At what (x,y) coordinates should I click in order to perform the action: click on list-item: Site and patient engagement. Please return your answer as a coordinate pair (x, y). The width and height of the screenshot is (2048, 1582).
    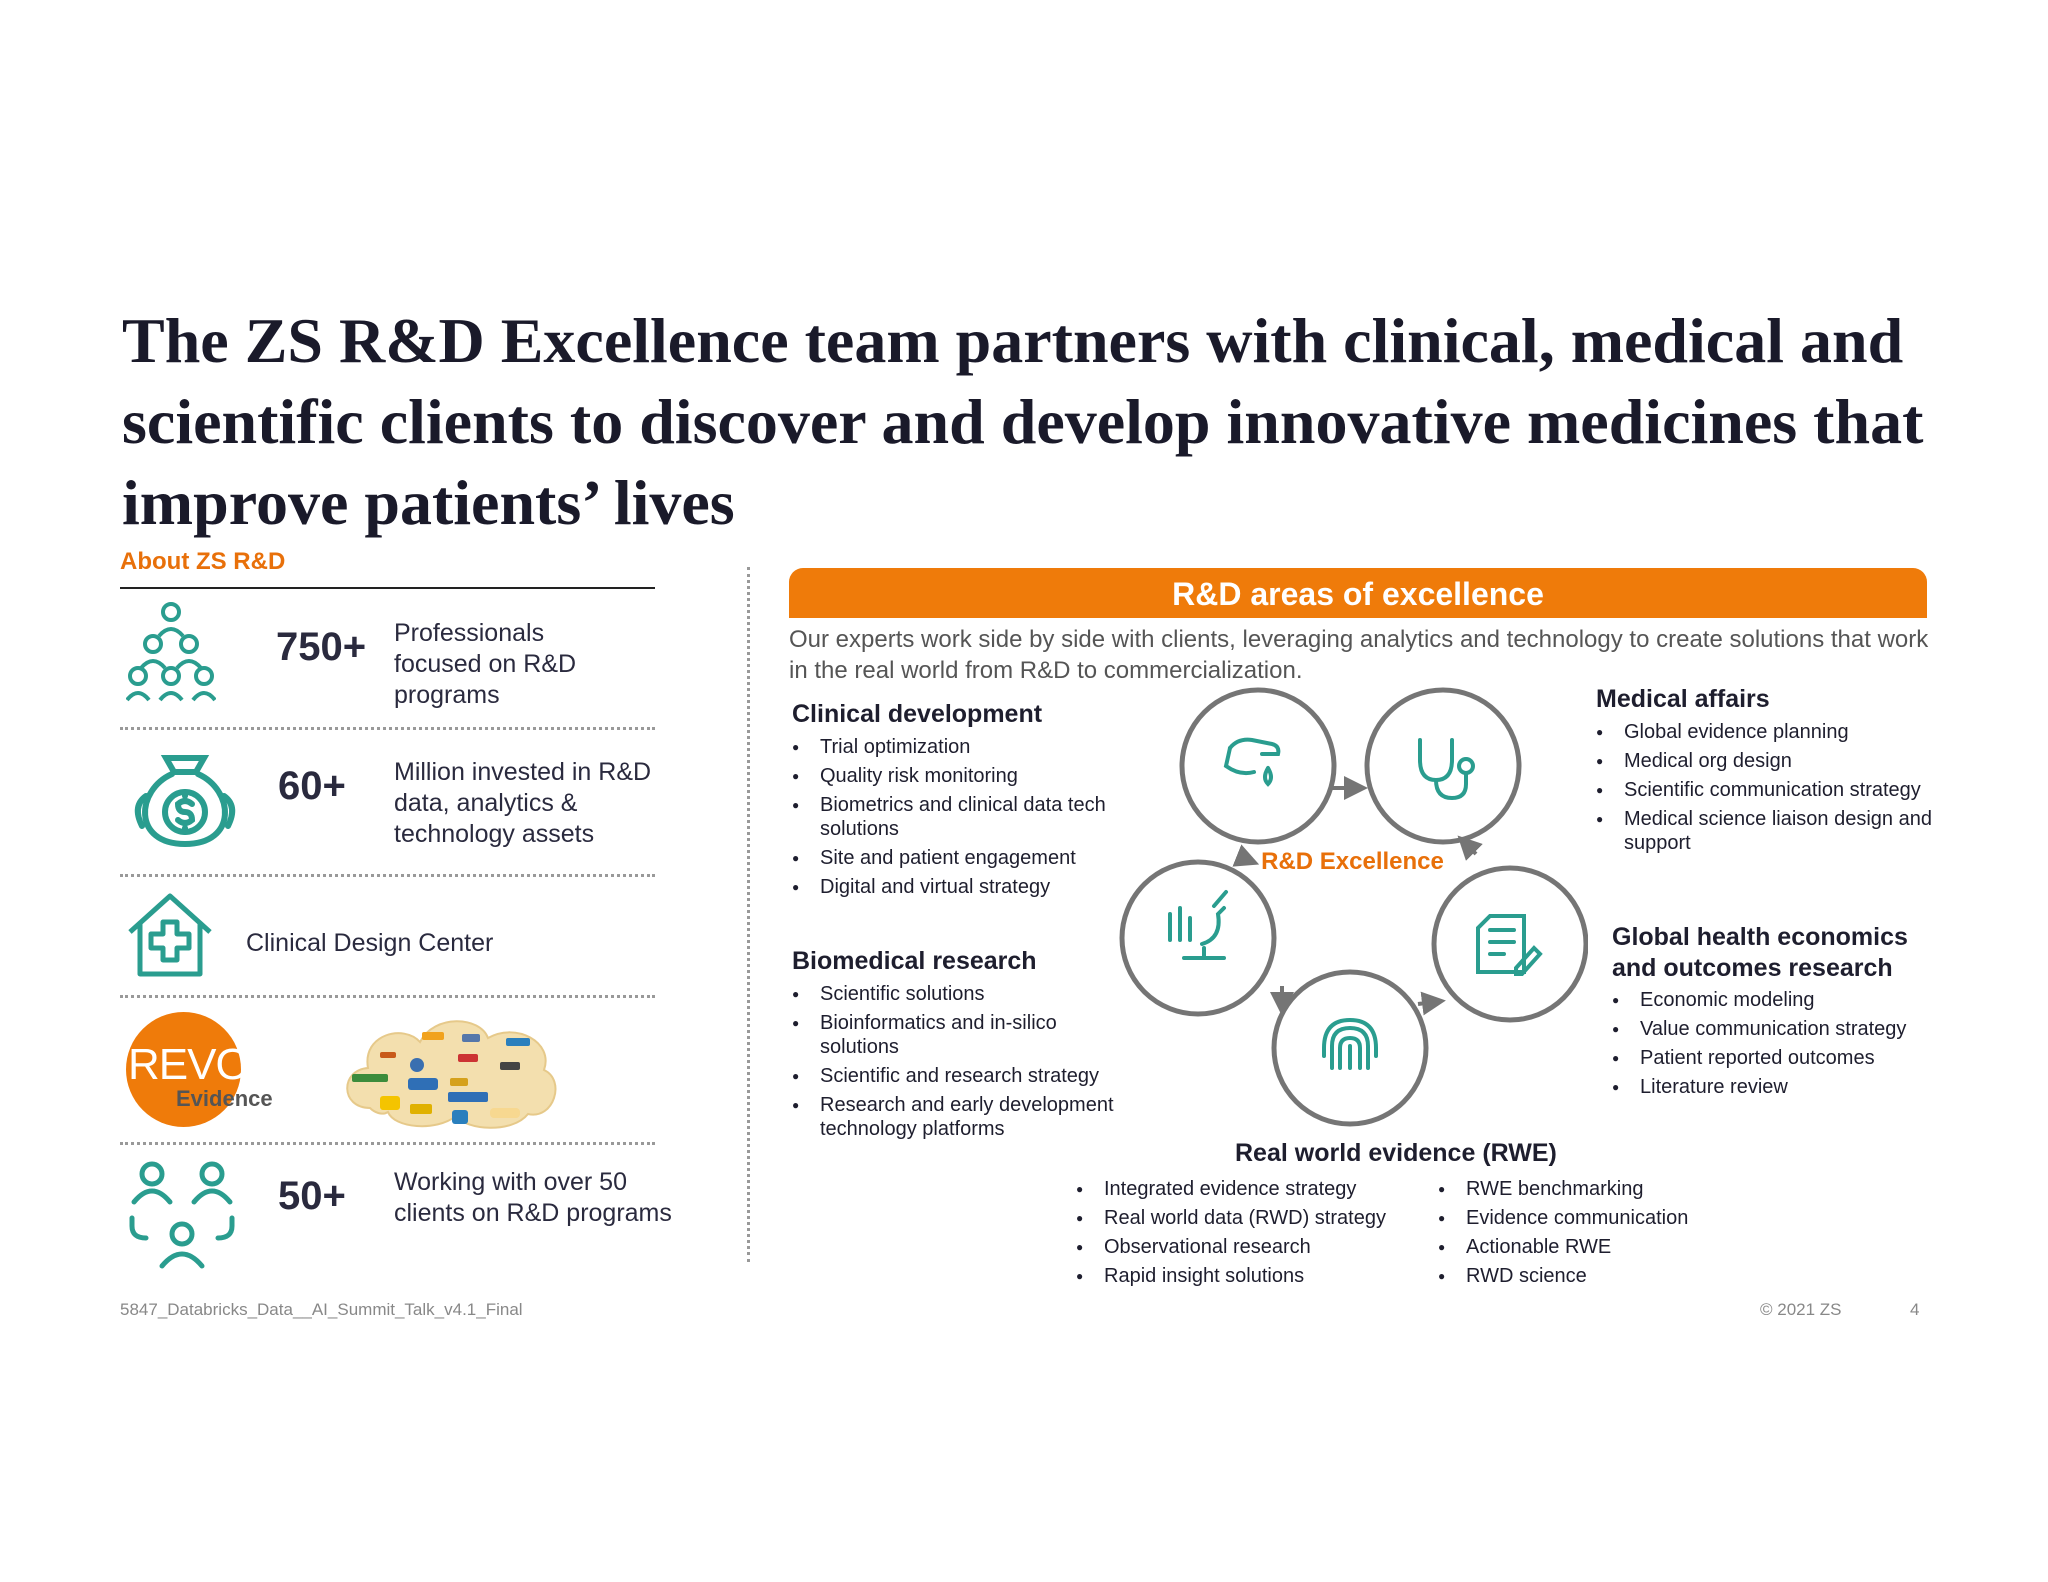
    Looking at the image, I should click on (962, 858).